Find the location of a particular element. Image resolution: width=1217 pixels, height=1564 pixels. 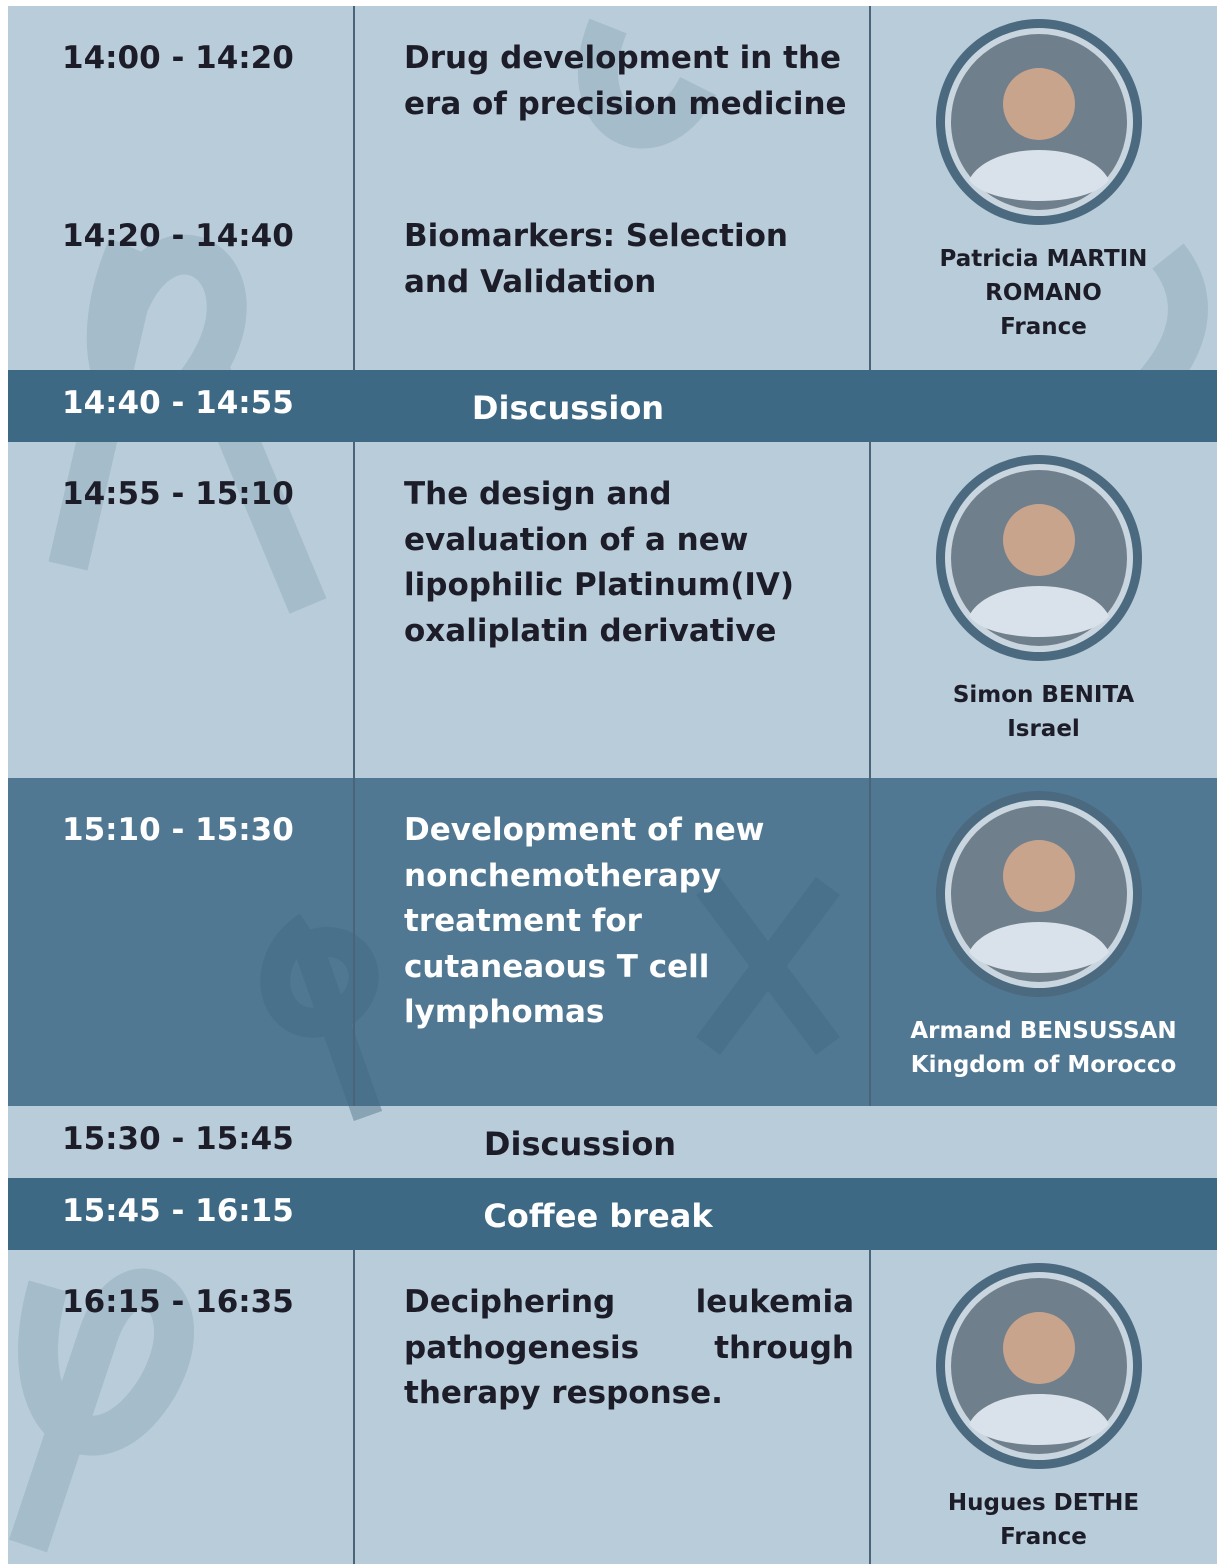

speaker-name: Patricia MARTIN is located at coordinates (1043, 259).